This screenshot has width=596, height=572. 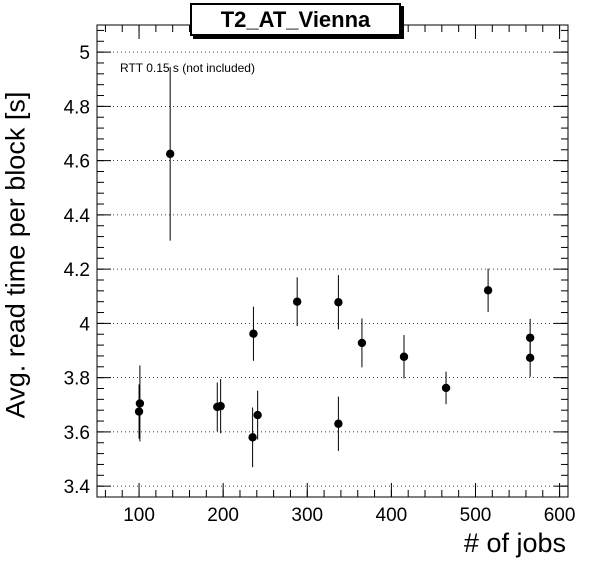 I want to click on x-tick-label: 500, so click(x=476, y=515).